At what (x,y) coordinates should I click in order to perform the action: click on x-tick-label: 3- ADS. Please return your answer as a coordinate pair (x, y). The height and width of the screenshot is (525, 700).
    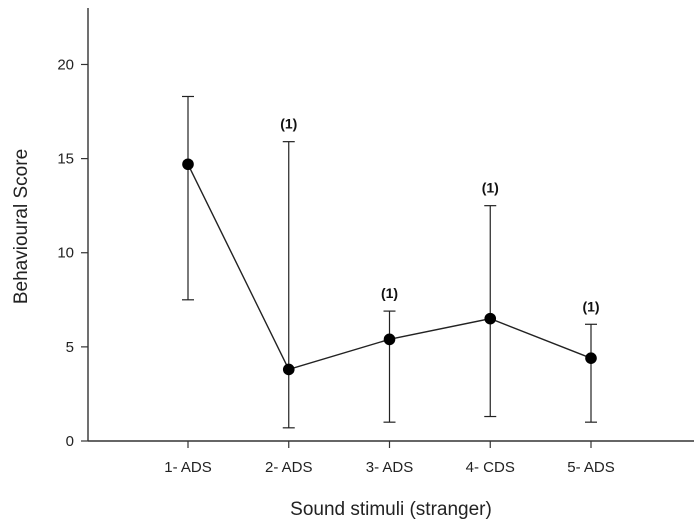
    Looking at the image, I should click on (390, 467).